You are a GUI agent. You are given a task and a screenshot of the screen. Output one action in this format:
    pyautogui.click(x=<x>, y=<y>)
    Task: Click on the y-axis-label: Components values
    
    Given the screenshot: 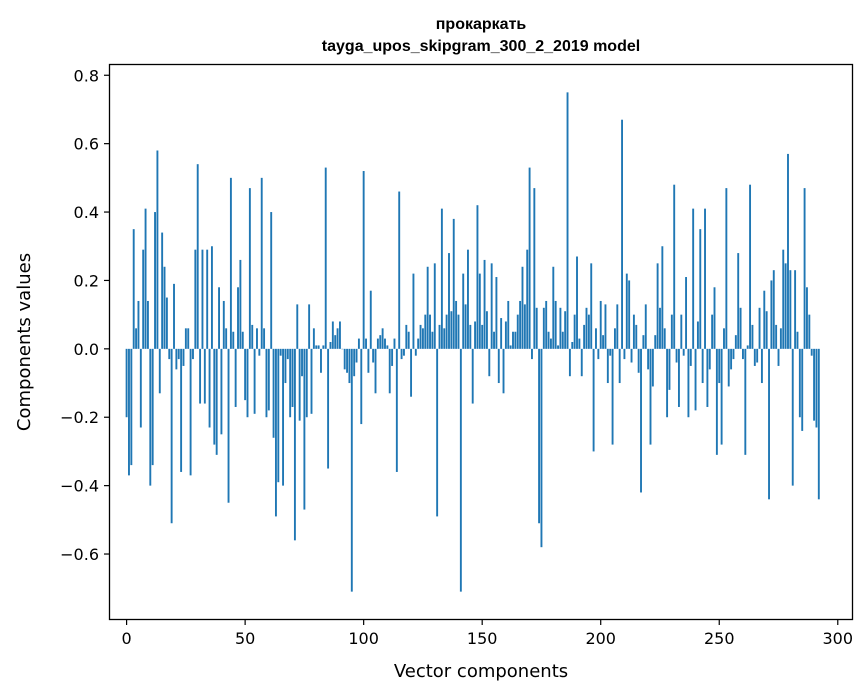 What is the action you would take?
    pyautogui.click(x=24, y=342)
    